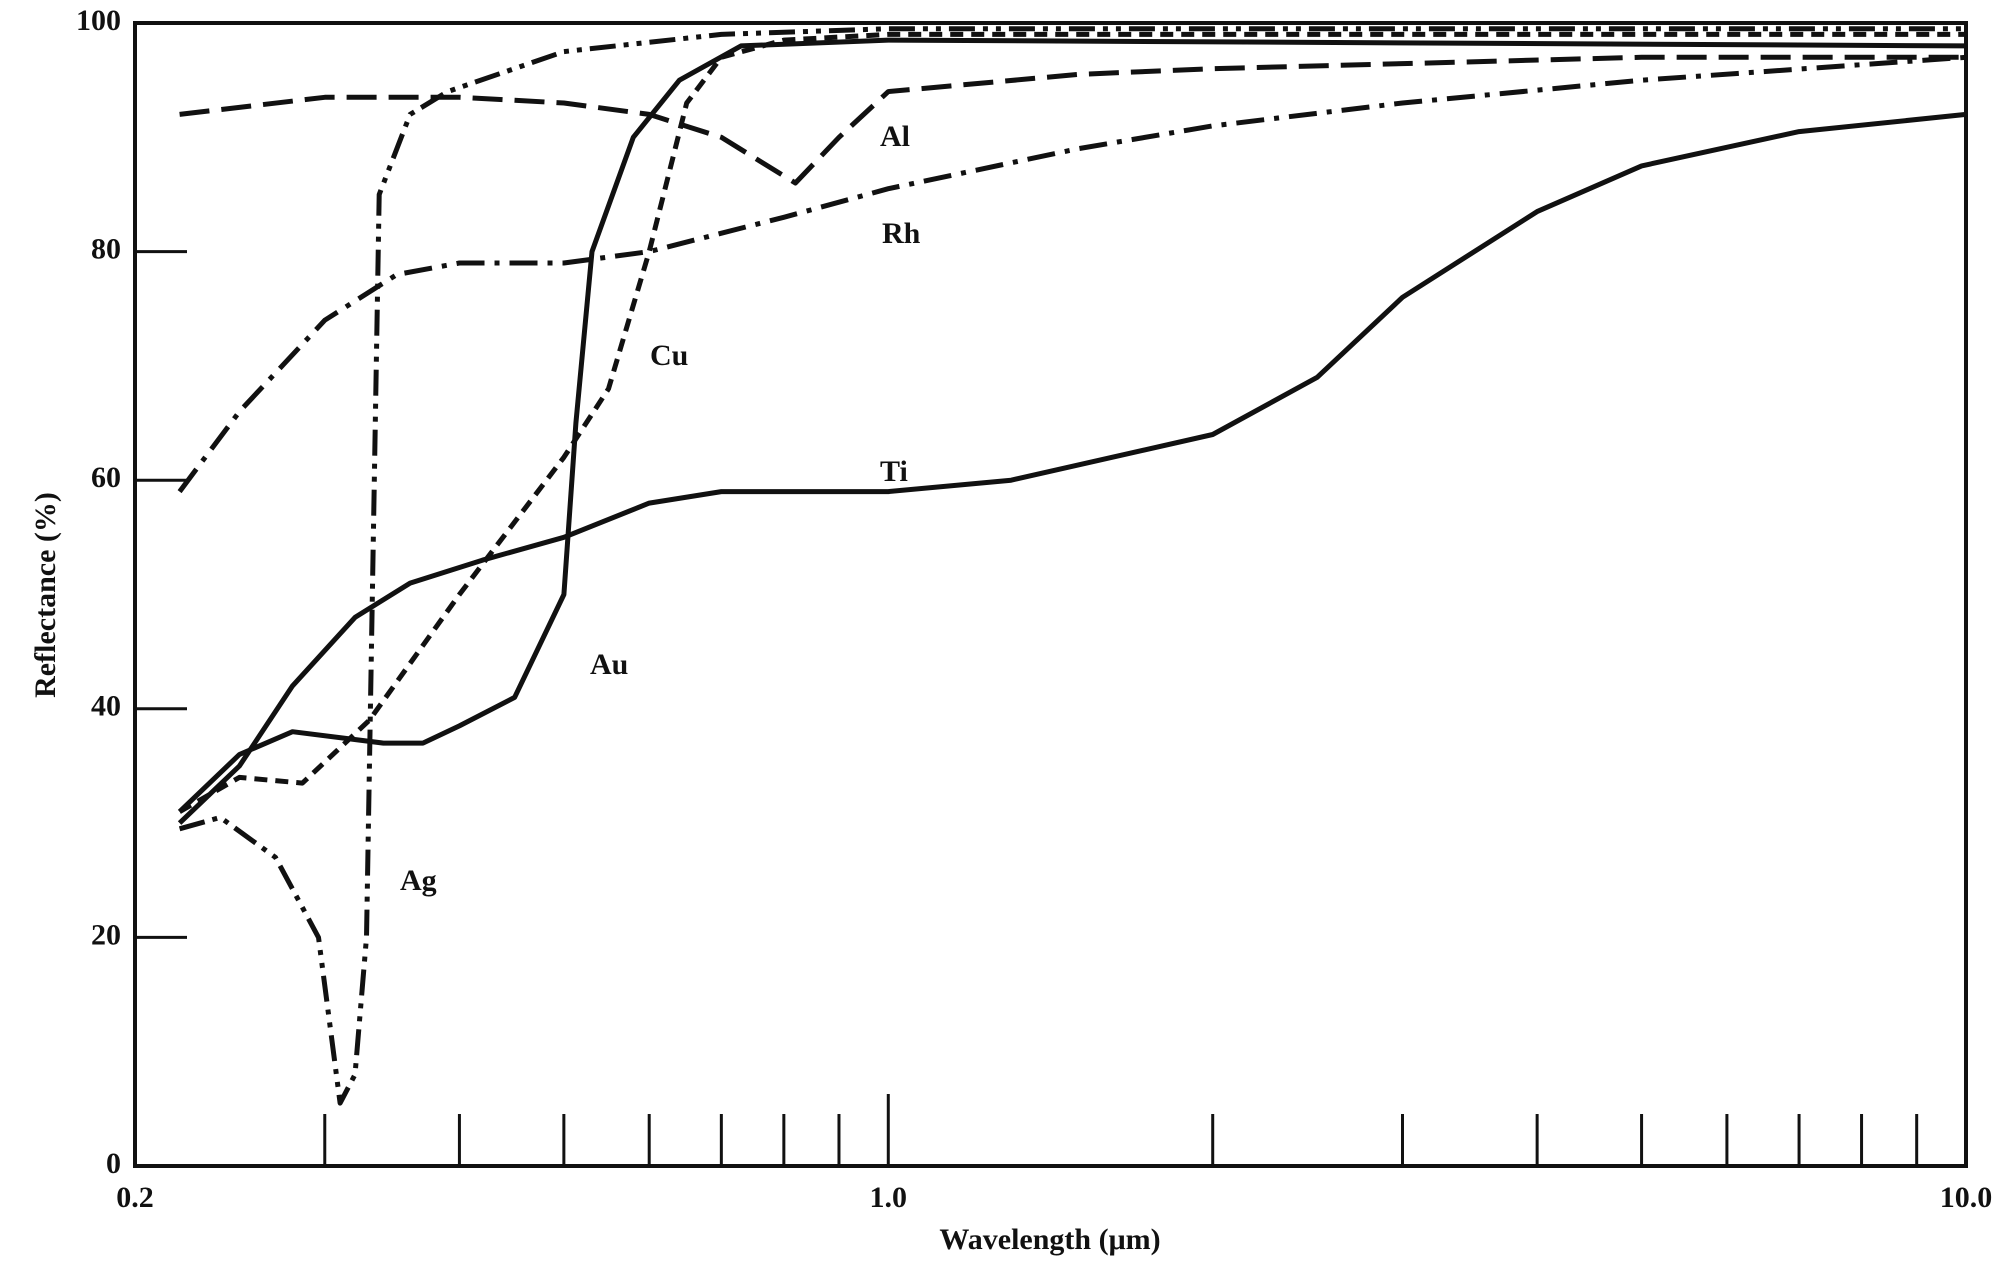  What do you see at coordinates (889, 1197) in the screenshot?
I see `x-tick-label: 1.0` at bounding box center [889, 1197].